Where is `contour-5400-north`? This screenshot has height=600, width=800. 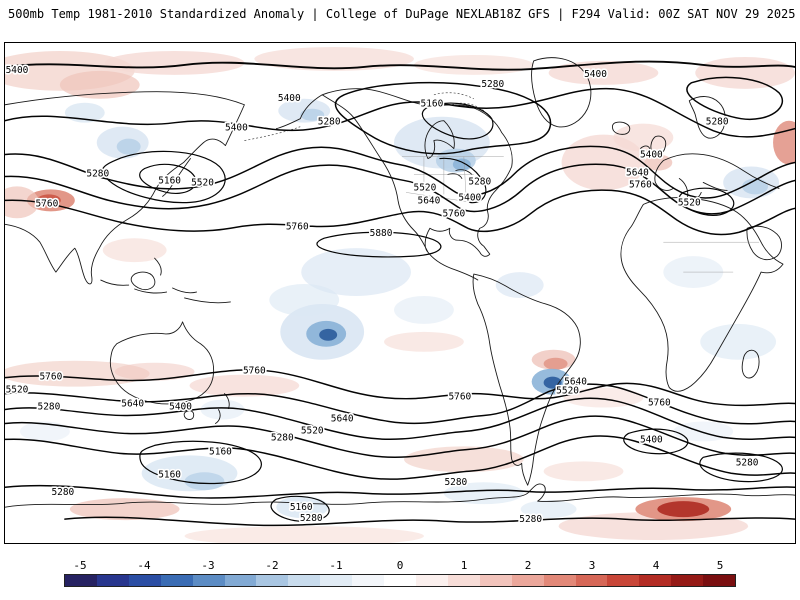
contour-5400-north is located at coordinates (400, 112).